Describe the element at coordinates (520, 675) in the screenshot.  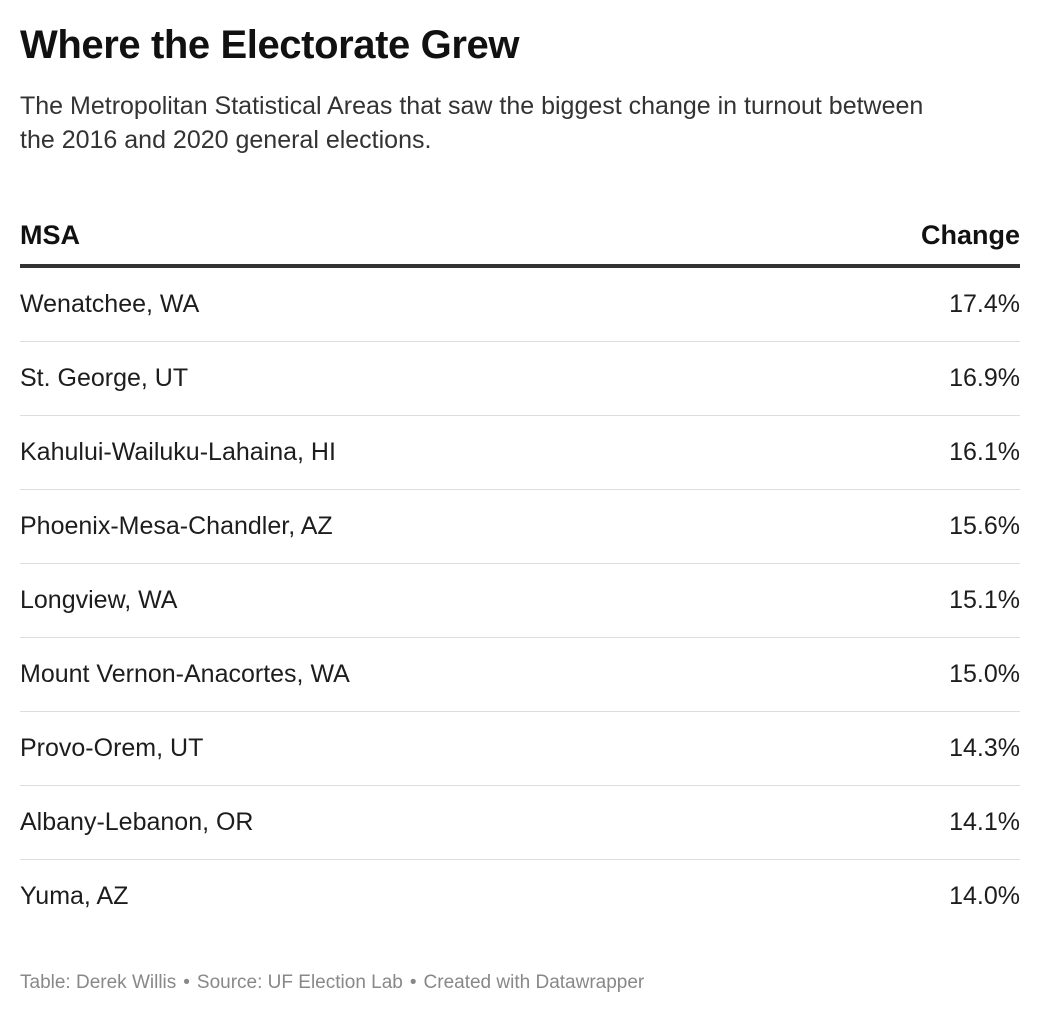
I see `table-row: Mount Vernon-Anacortes, WA 15.0%` at that location.